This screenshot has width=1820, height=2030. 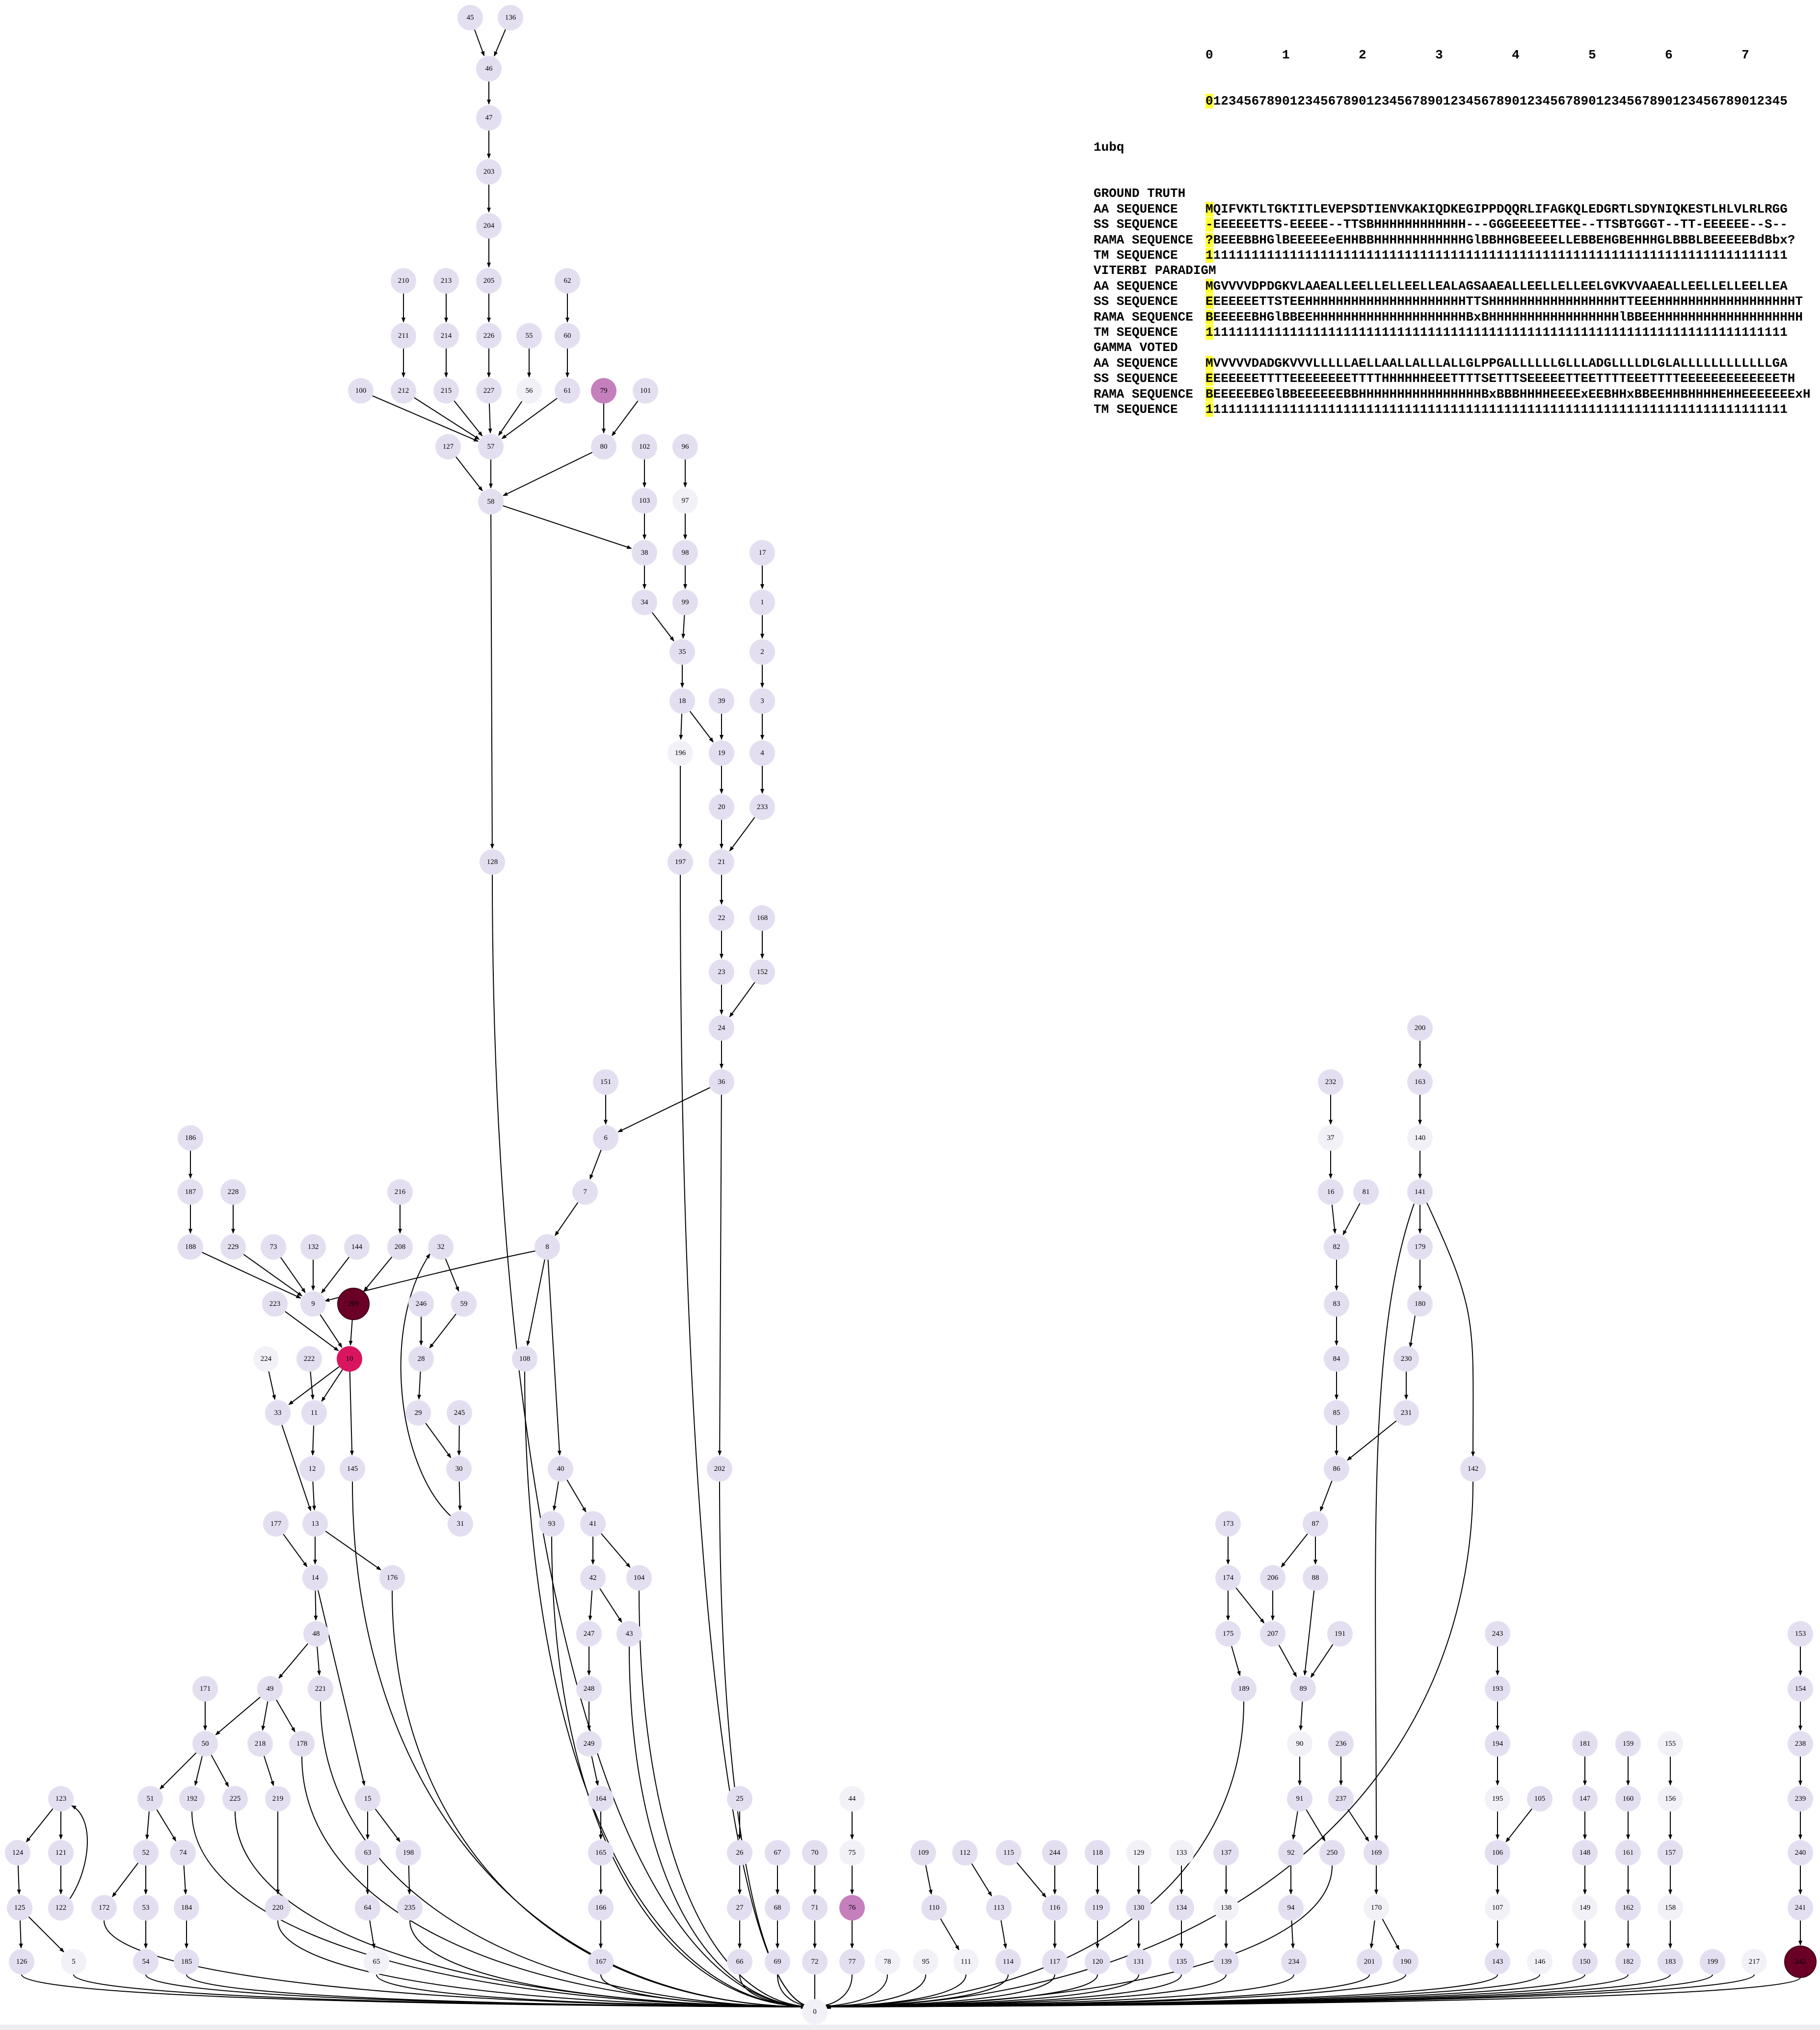 I want to click on graph-node: 135, so click(x=1181, y=1962).